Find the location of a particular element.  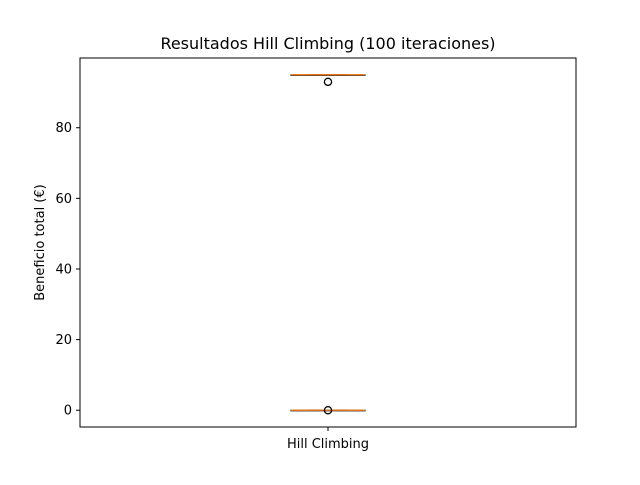

y-tick-label: 60 is located at coordinates (63, 199).